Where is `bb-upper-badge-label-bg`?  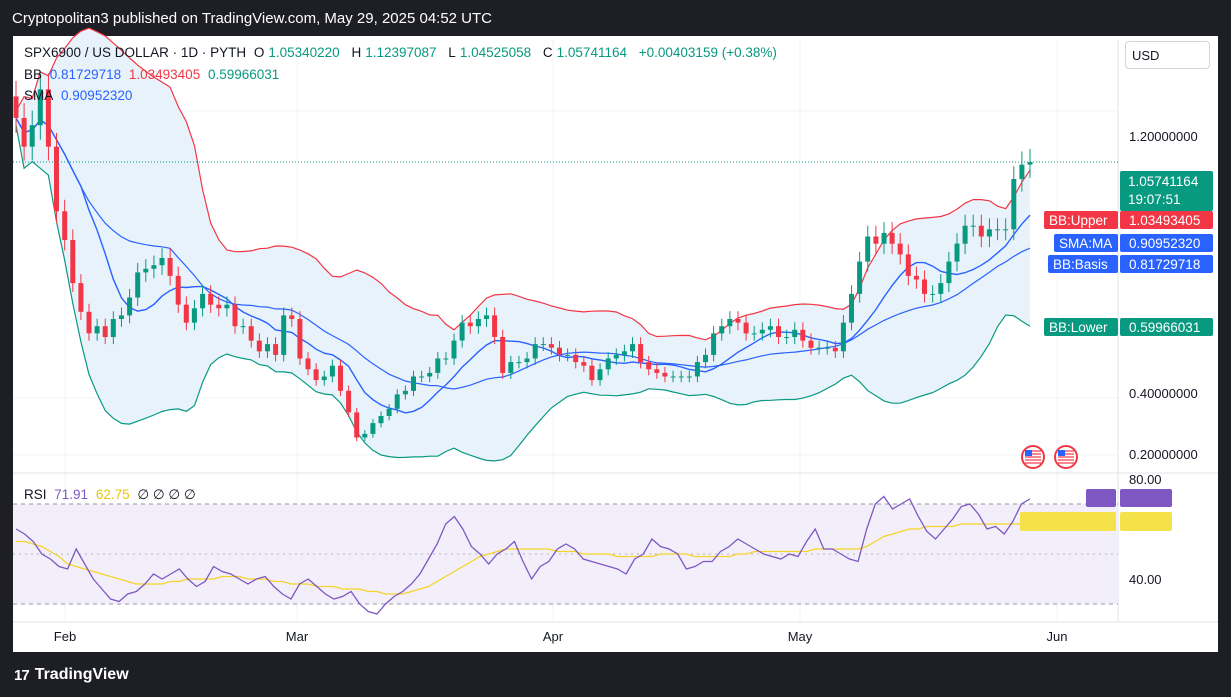 bb-upper-badge-label-bg is located at coordinates (1081, 220).